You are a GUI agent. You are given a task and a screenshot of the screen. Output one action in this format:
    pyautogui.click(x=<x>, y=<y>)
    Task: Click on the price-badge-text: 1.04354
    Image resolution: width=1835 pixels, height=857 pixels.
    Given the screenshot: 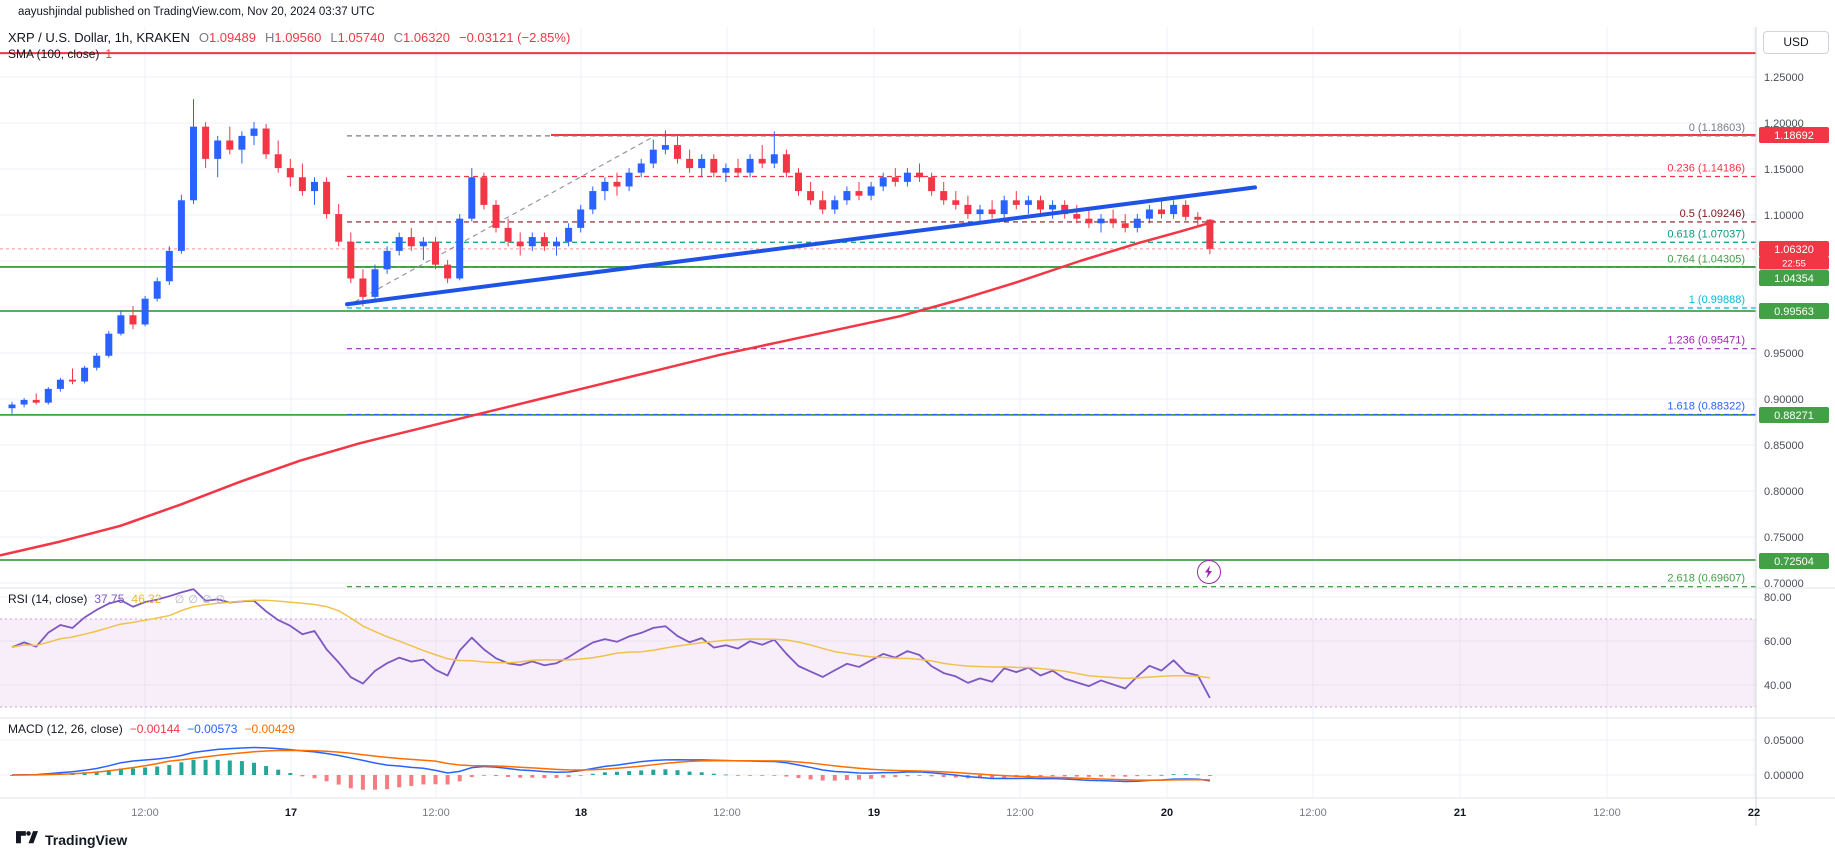 What is the action you would take?
    pyautogui.click(x=1794, y=279)
    